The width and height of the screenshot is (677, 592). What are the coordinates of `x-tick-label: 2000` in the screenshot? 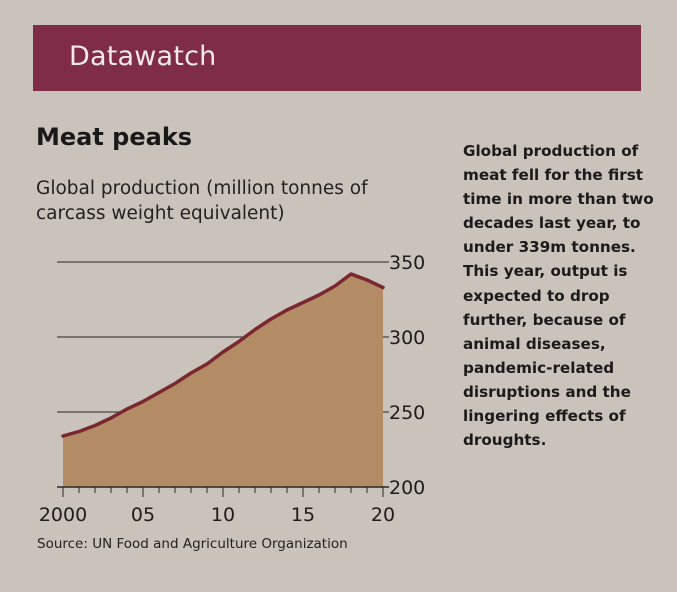 It's located at (63, 515).